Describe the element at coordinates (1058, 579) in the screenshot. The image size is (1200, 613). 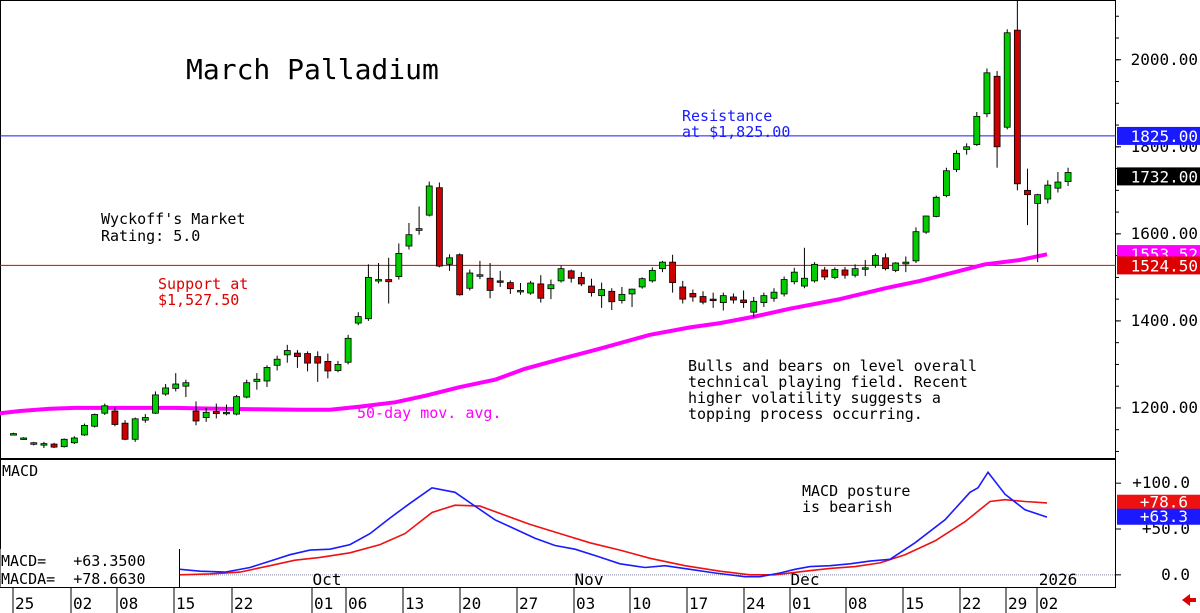
I see `month-label: 2026` at that location.